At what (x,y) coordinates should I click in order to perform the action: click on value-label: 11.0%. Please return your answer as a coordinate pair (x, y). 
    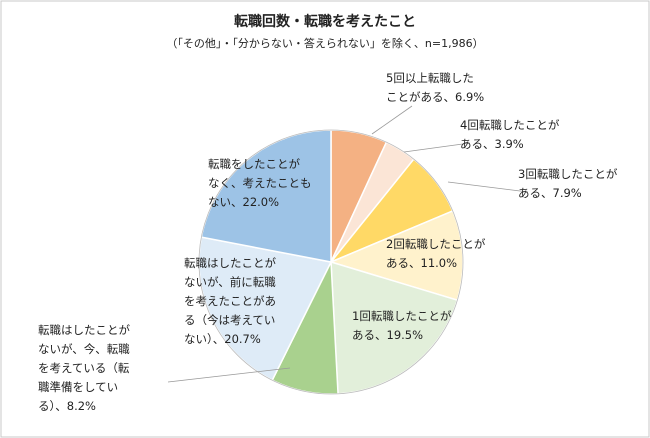
    Looking at the image, I should click on (439, 263).